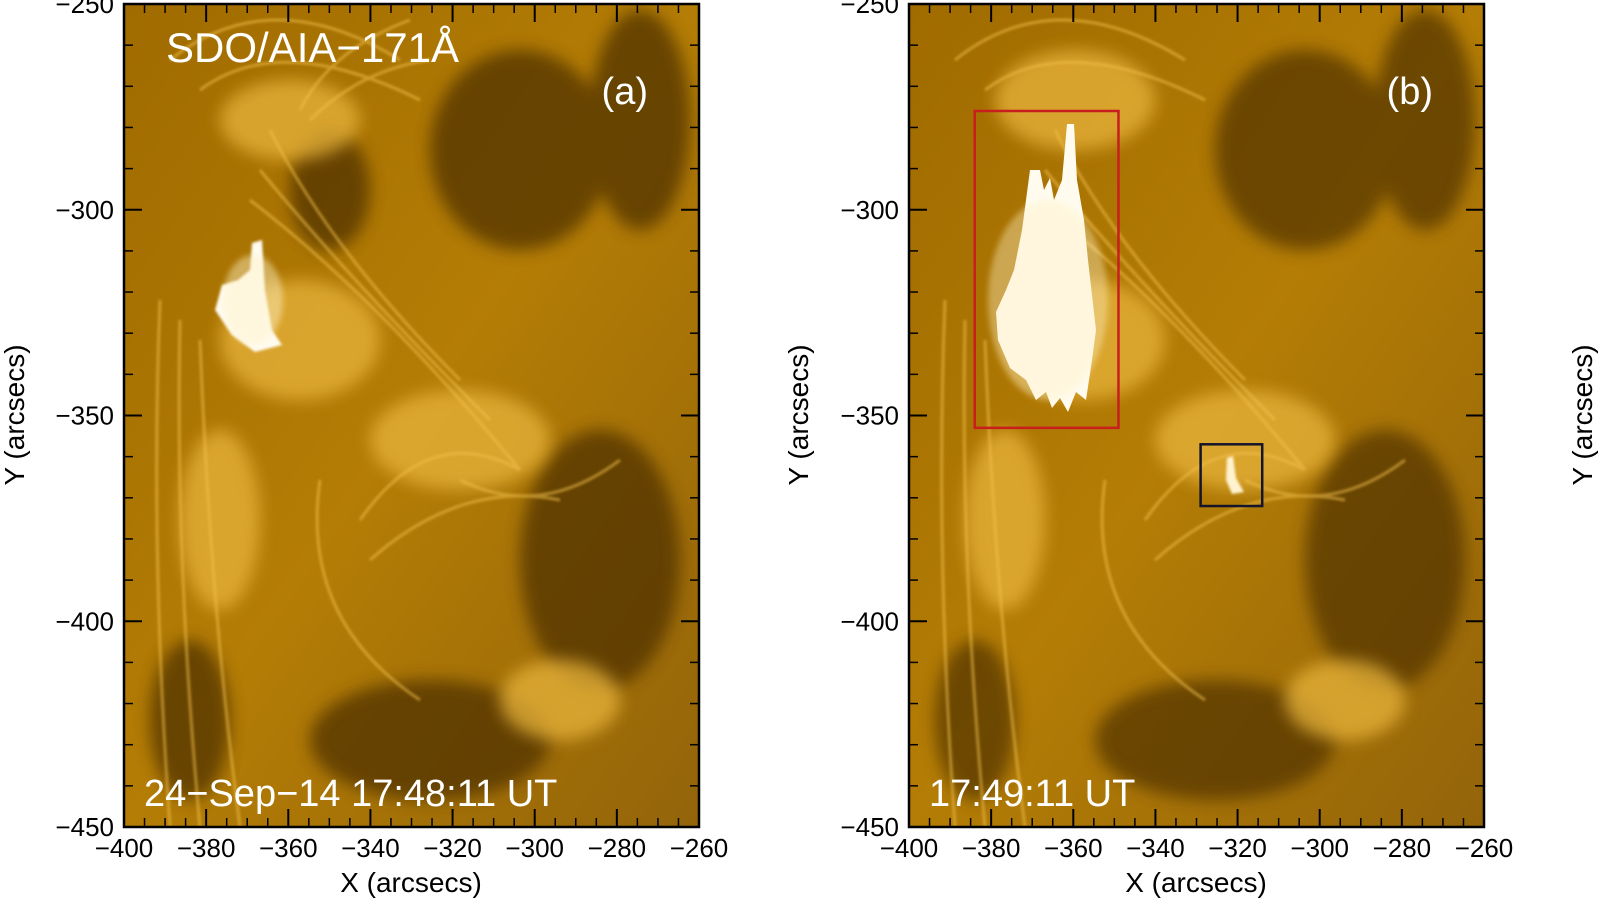  I want to click on instrument-label: SDO/AIA−171Å, so click(312, 47).